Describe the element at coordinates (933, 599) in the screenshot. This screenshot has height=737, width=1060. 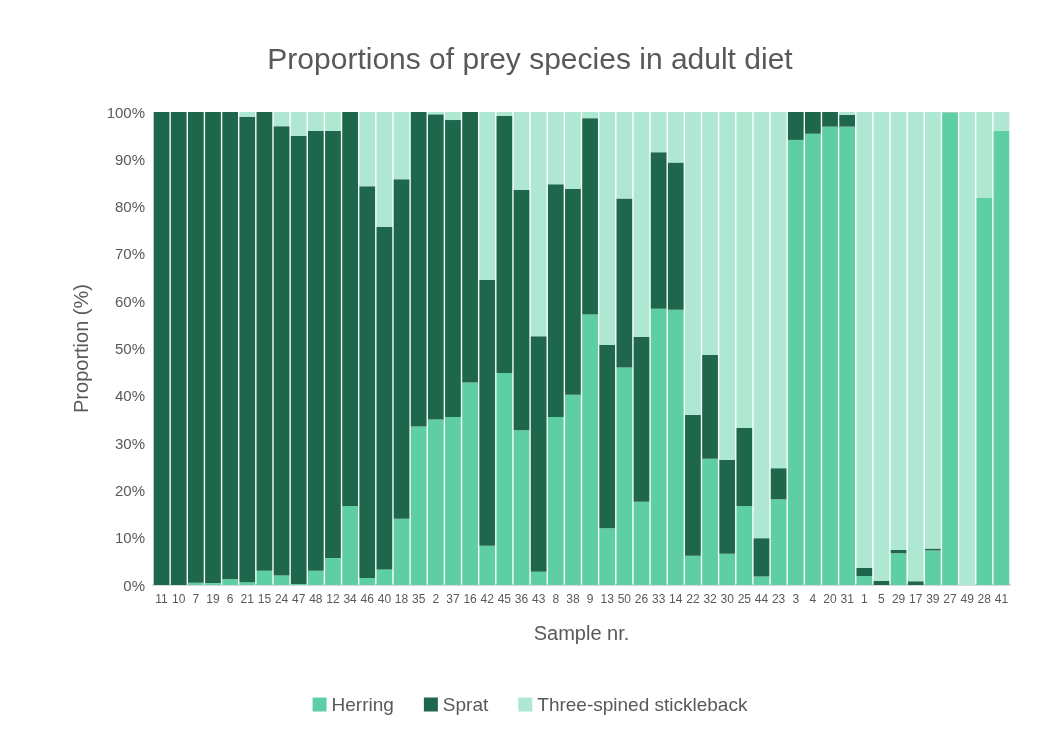
I see `x-tick-label: 39` at that location.